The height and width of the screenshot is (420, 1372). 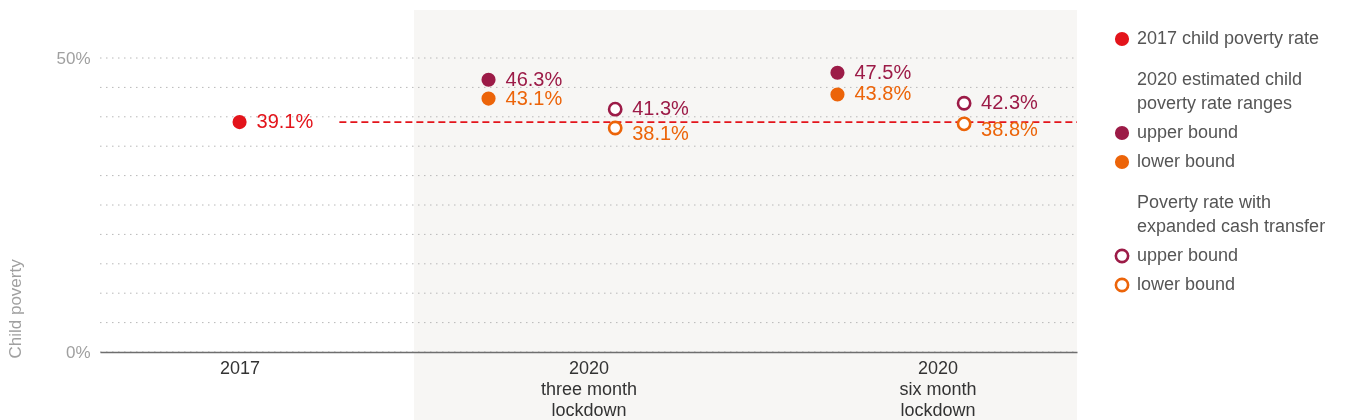 What do you see at coordinates (1010, 102) in the screenshot?
I see `data-label: 42.3%` at bounding box center [1010, 102].